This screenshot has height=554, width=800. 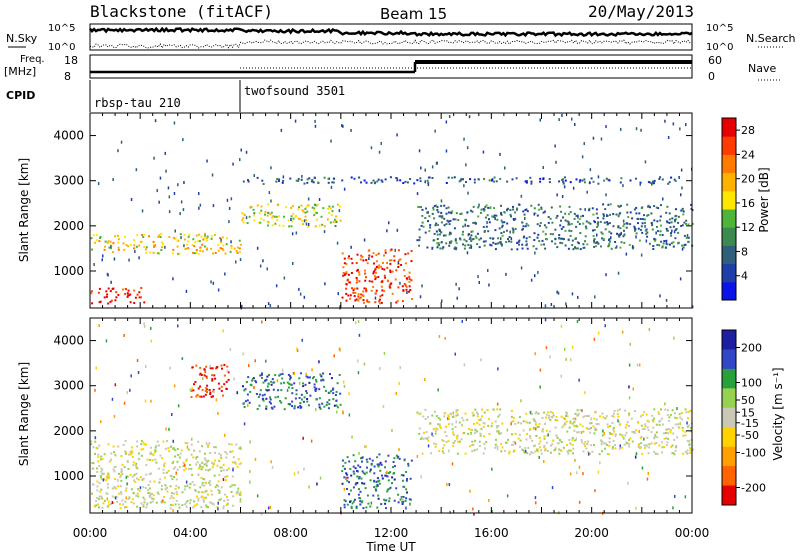 I want to click on y-tick-label: 2000, so click(x=68, y=431).